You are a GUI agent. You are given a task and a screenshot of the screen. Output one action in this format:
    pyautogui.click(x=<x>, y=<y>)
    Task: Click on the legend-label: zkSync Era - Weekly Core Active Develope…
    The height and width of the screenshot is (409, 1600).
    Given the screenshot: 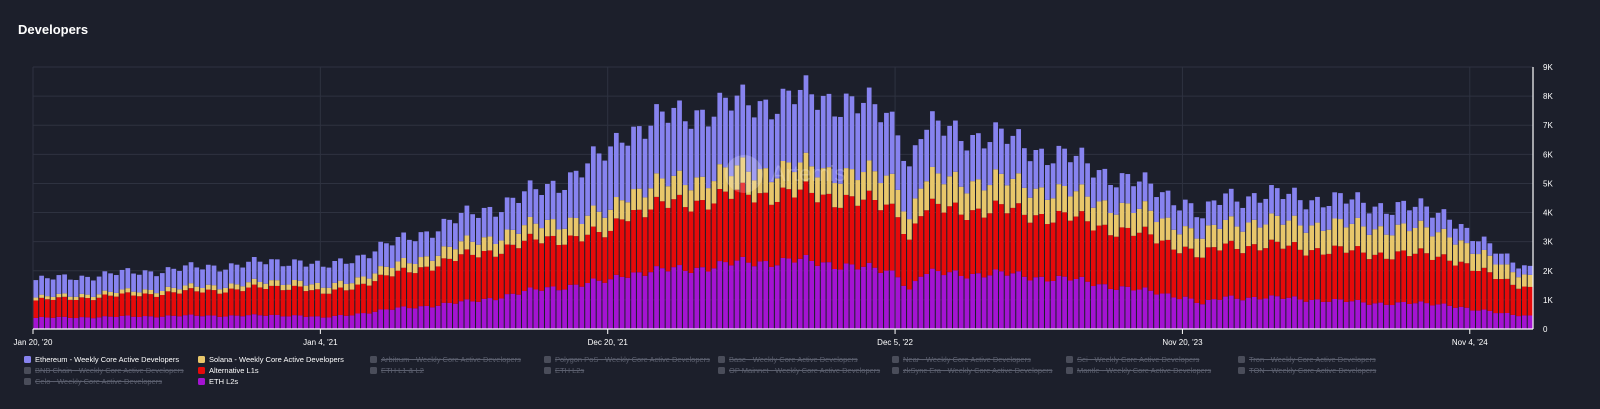 What is the action you would take?
    pyautogui.click(x=978, y=370)
    